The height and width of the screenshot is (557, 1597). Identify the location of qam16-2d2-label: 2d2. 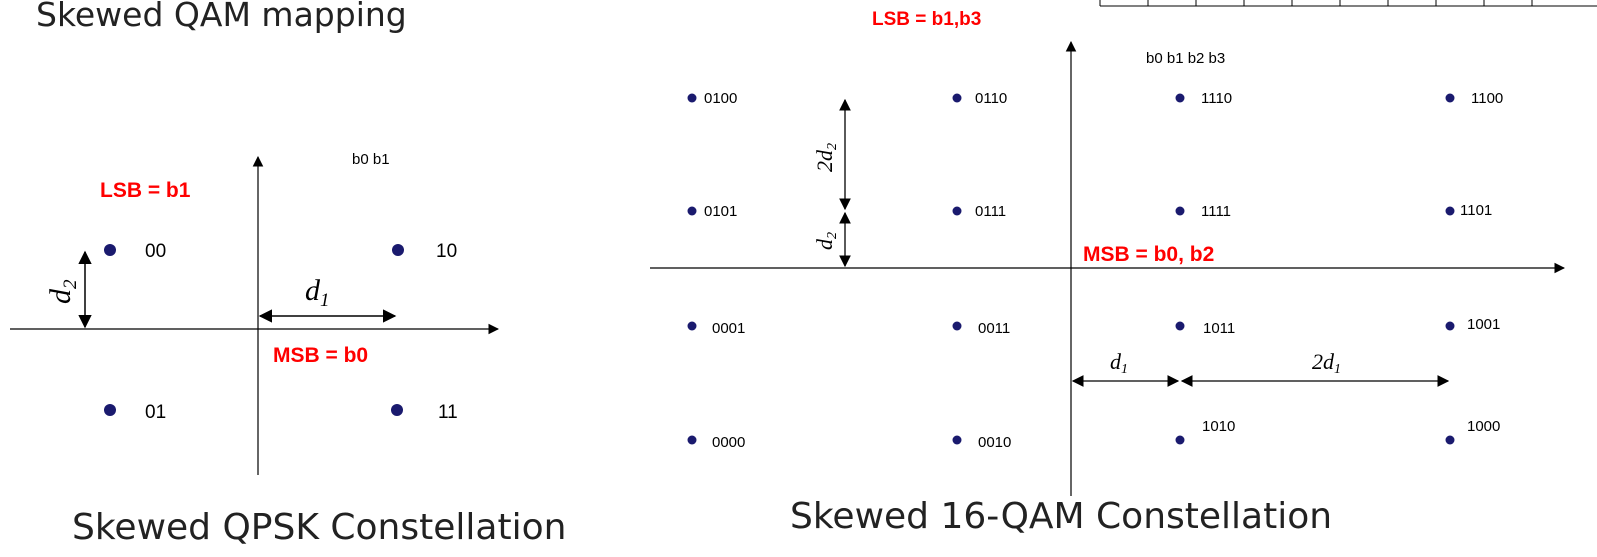
(826, 157).